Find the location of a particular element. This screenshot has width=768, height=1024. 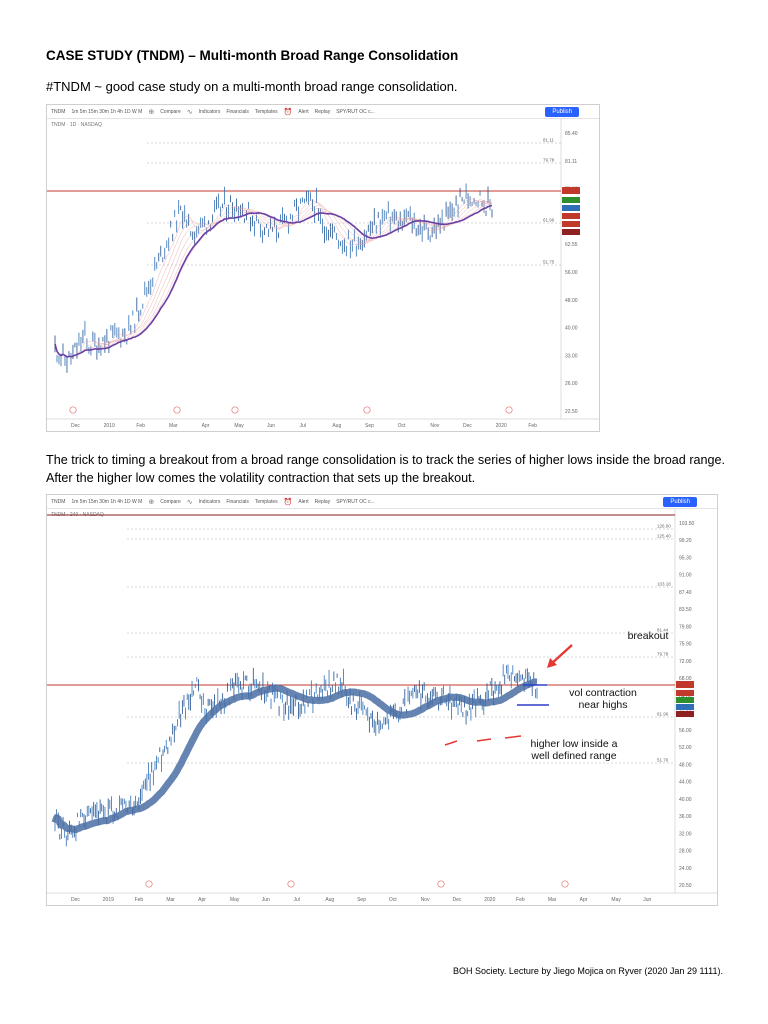

y-tick-label: 64.00 is located at coordinates (685, 696).